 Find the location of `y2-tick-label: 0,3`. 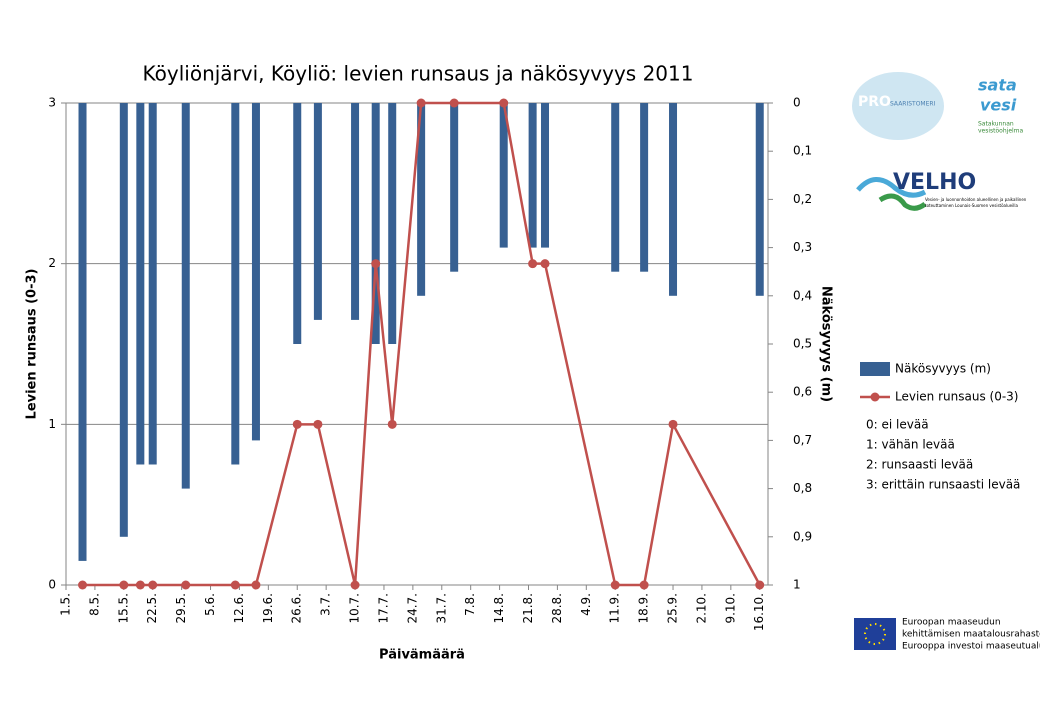

y2-tick-label: 0,3 is located at coordinates (802, 247).